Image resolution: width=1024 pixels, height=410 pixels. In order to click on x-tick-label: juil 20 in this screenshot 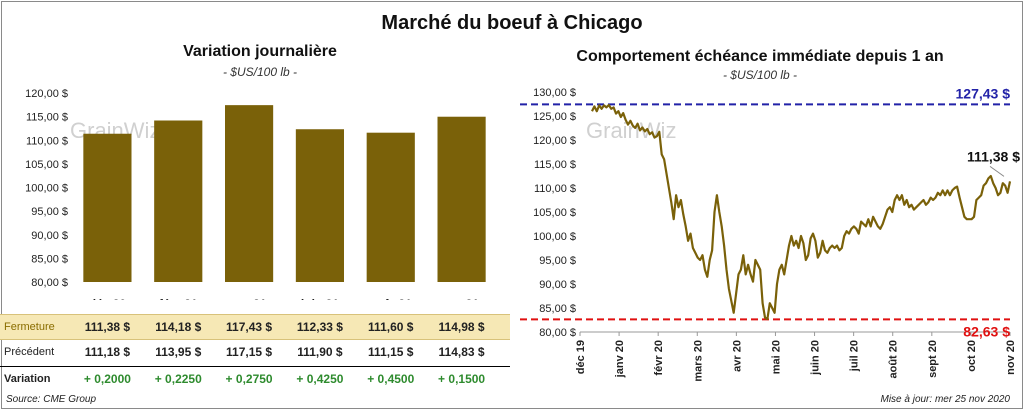, I will do `click(855, 356)`.